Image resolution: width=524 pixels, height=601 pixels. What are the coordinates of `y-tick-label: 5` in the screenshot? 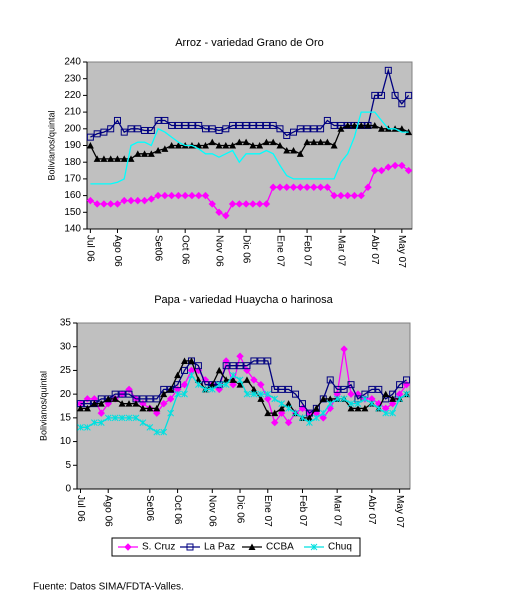 It's located at (68, 465).